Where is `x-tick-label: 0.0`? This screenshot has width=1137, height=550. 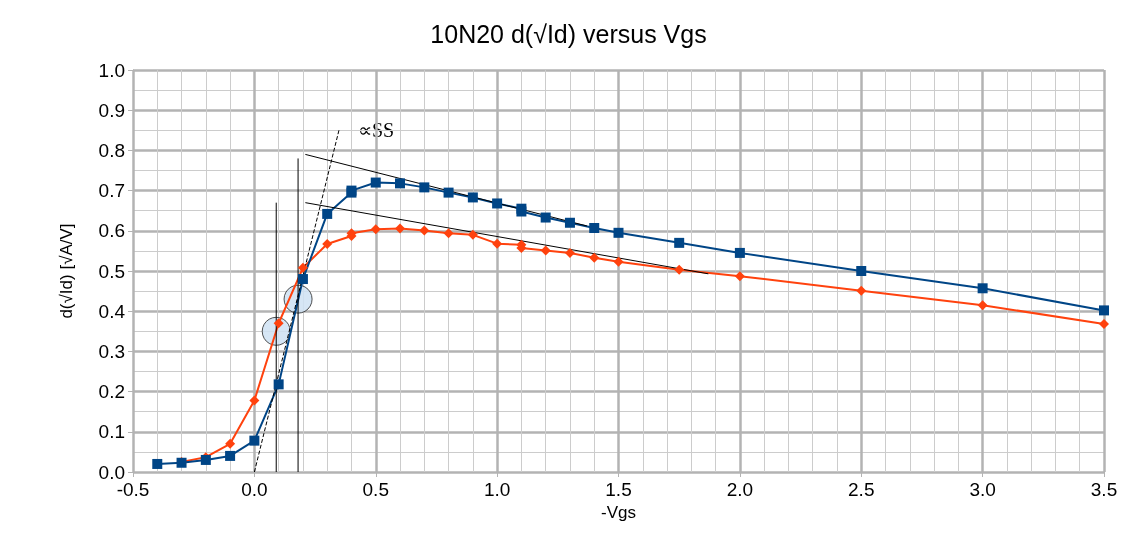 x-tick-label: 0.0 is located at coordinates (254, 489).